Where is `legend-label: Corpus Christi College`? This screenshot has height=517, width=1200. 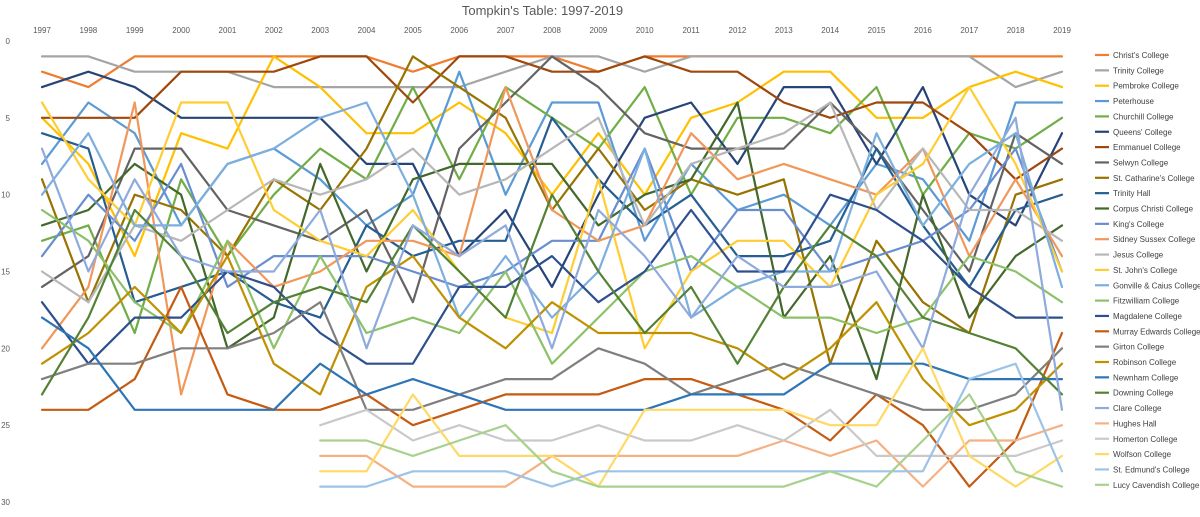
legend-label: Corpus Christi College is located at coordinates (1153, 209).